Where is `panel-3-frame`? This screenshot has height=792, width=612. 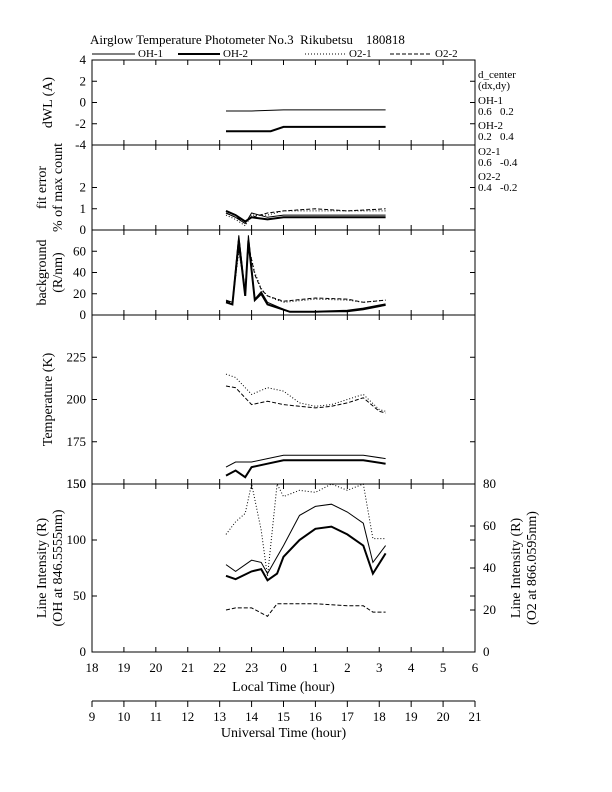
panel-3-frame is located at coordinates (283, 272).